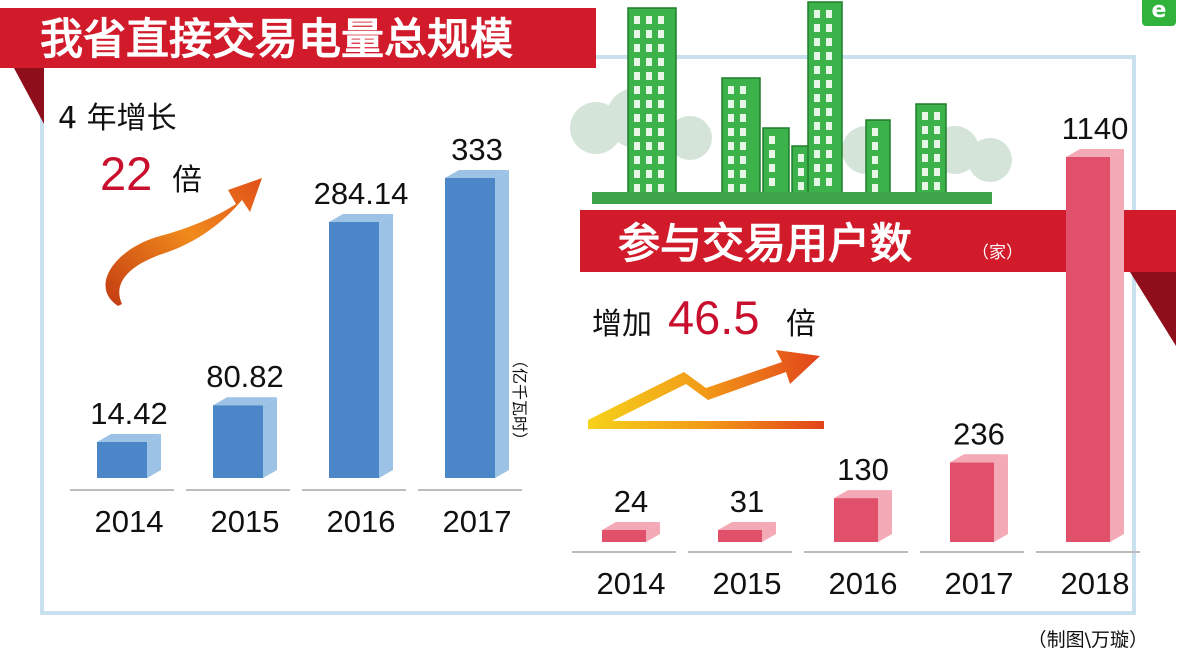 This screenshot has height=654, width=1184. What do you see at coordinates (765, 243) in the screenshot?
I see `right-chart-title: 参与交易用户数` at bounding box center [765, 243].